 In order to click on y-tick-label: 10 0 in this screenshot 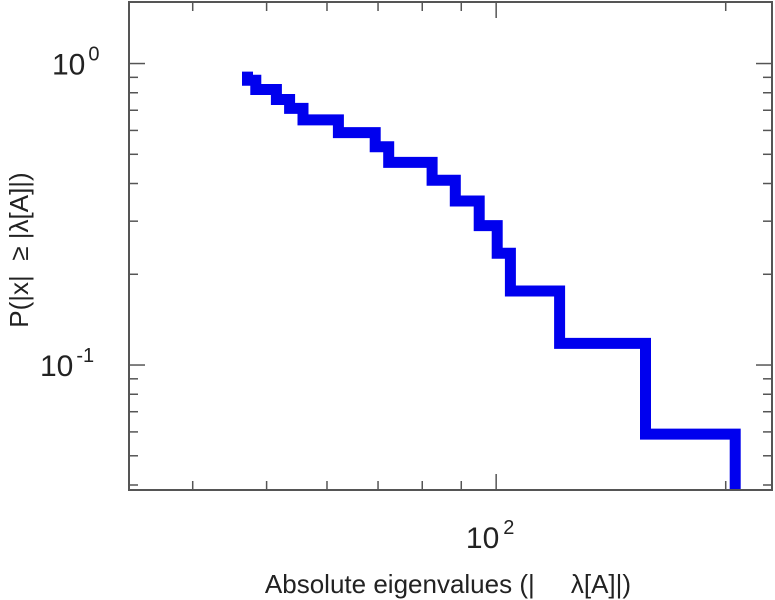, I will do `click(76, 63)`.